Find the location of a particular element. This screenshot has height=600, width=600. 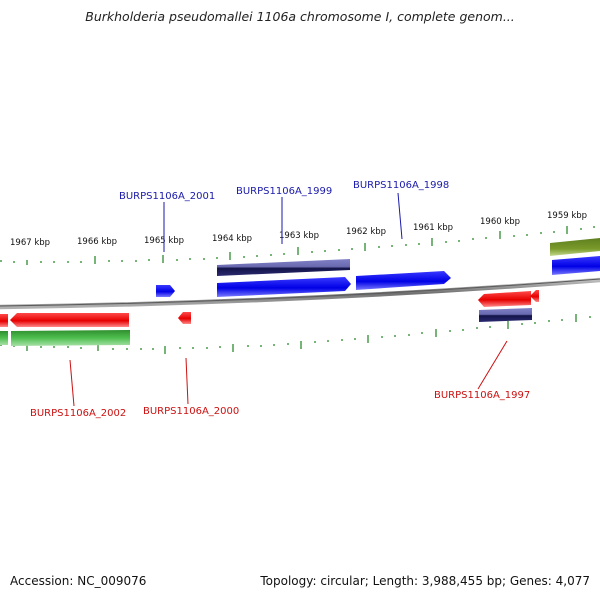

tick-label-1962: 1962 kbp is located at coordinates (366, 232).